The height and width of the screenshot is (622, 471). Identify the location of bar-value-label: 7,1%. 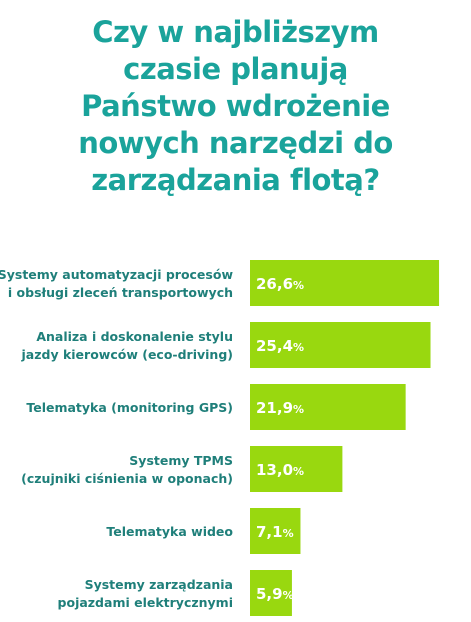
(275, 532).